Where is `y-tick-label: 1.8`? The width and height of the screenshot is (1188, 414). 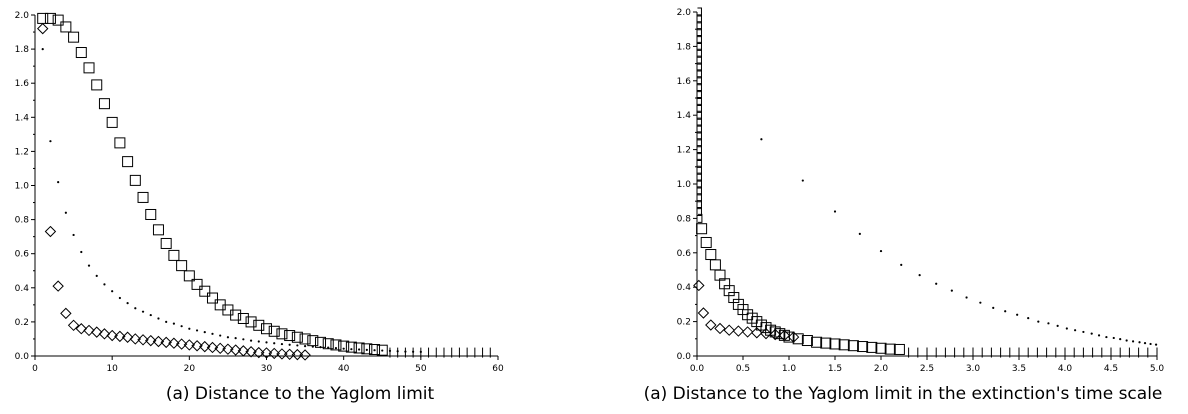 y-tick-label: 1.8 is located at coordinates (22, 50).